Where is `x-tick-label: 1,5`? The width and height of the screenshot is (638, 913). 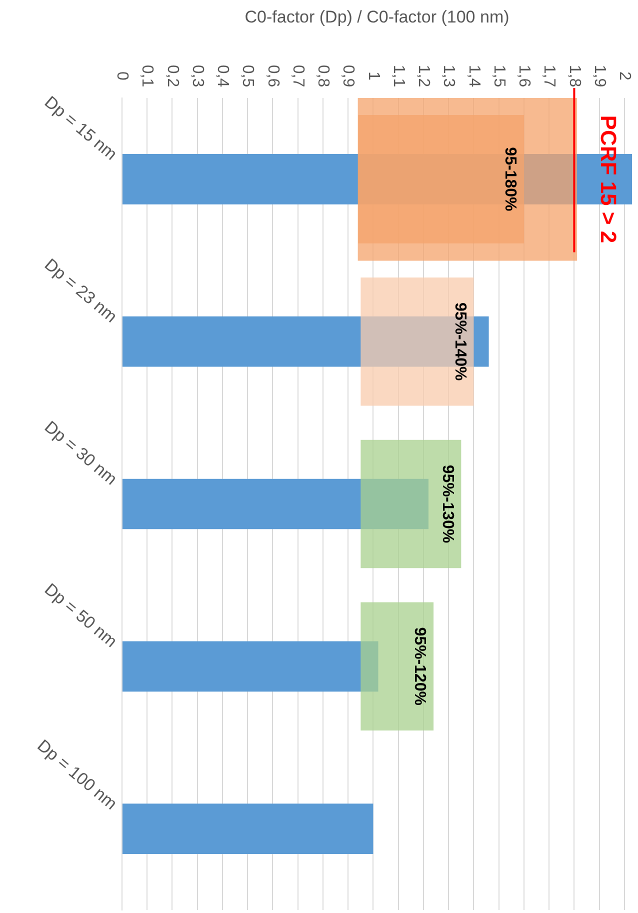
x-tick-label: 1,5 is located at coordinates (499, 76).